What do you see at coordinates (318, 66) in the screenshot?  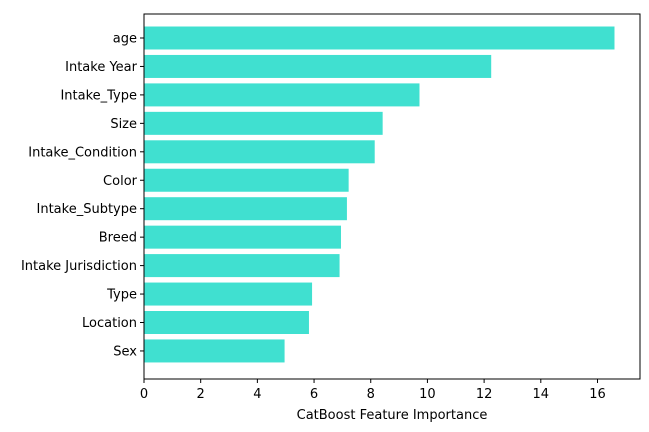 I see `bar-intake-year` at bounding box center [318, 66].